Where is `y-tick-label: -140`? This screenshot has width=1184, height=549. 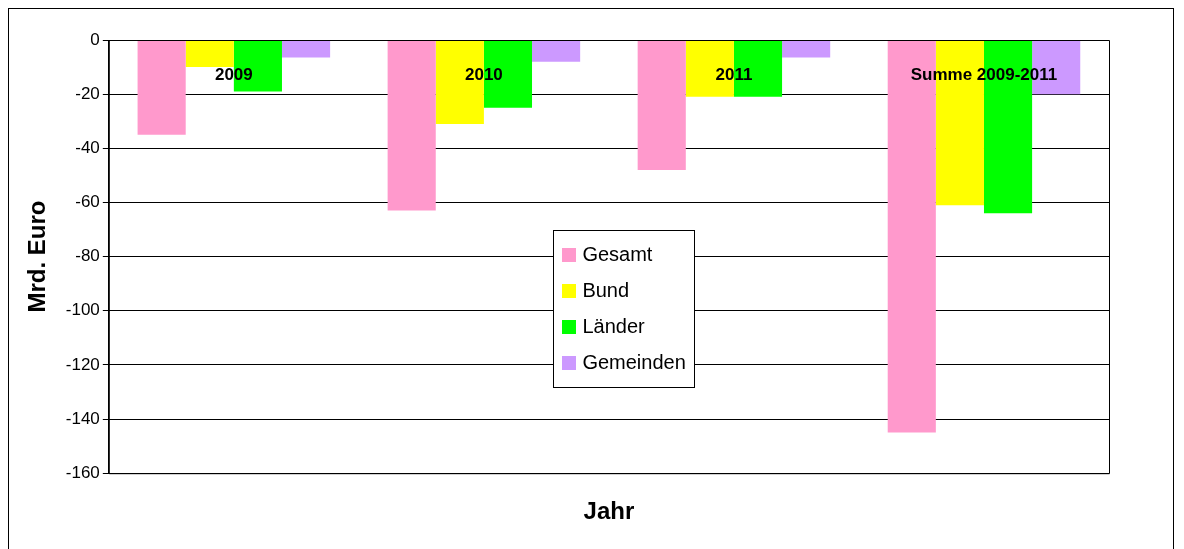 y-tick-label: -140 is located at coordinates (82, 418).